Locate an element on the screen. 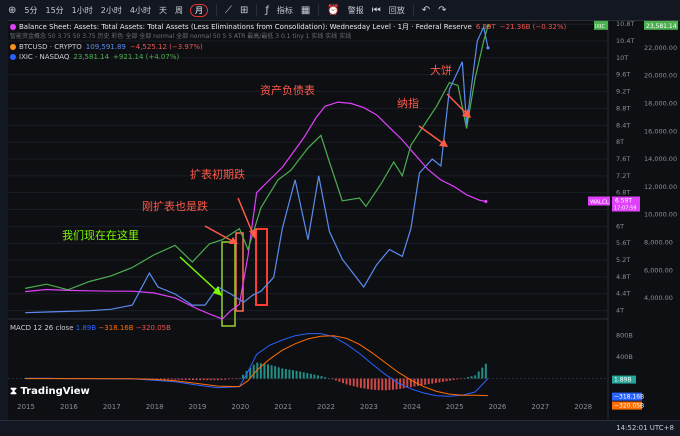 The width and height of the screenshot is (680, 436). left-axis-tick-label: 9.6T is located at coordinates (623, 75).